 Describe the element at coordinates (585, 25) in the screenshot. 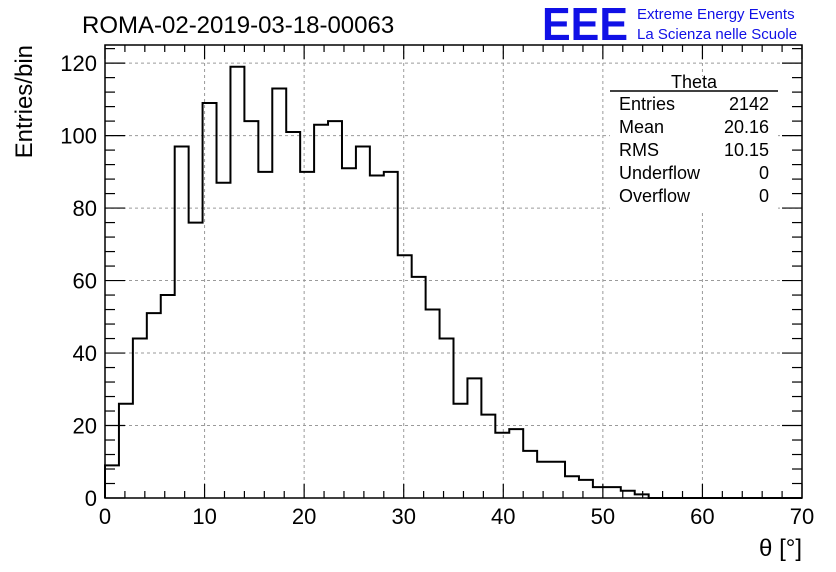

I see `logo-mark: EEE` at that location.